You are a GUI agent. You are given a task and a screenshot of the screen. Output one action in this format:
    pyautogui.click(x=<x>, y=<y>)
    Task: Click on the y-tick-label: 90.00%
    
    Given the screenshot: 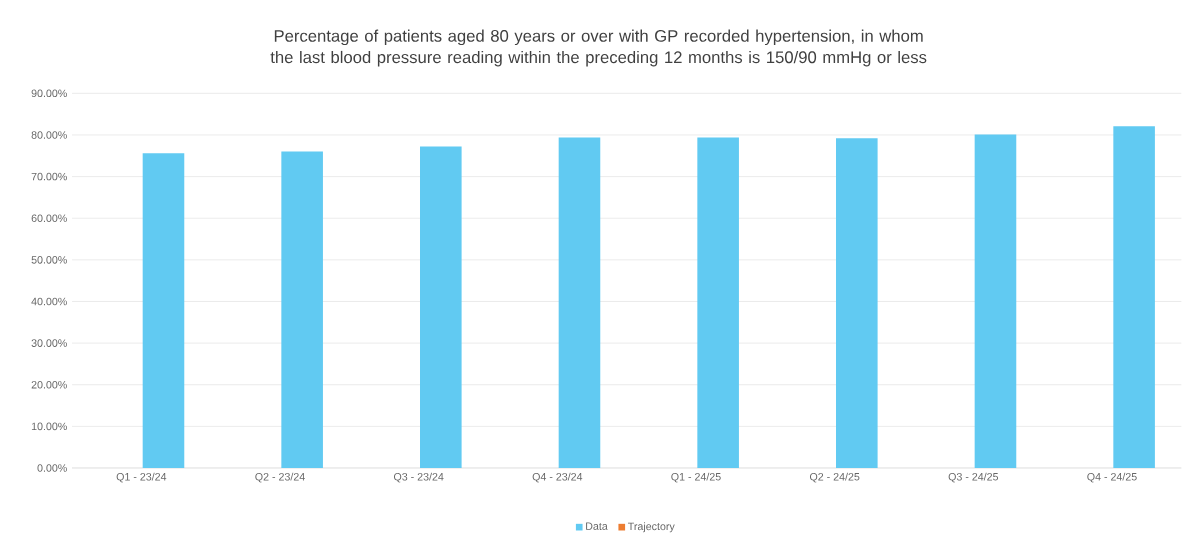 What is the action you would take?
    pyautogui.click(x=49, y=93)
    